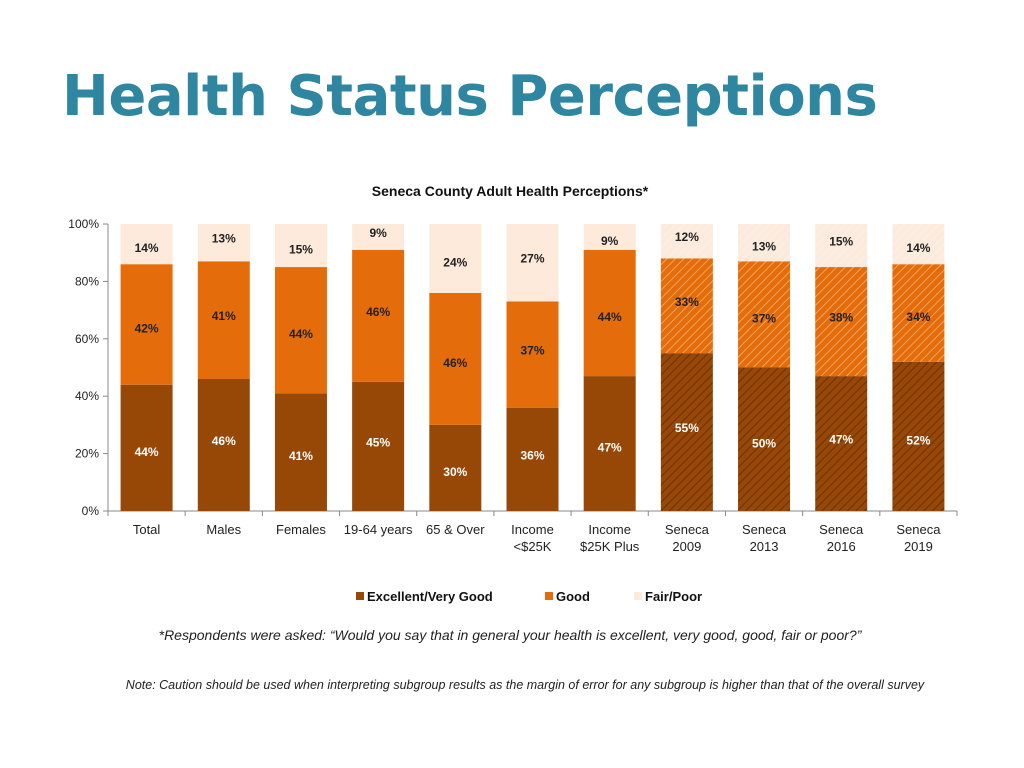  What do you see at coordinates (455, 472) in the screenshot?
I see `data-label: 30%` at bounding box center [455, 472].